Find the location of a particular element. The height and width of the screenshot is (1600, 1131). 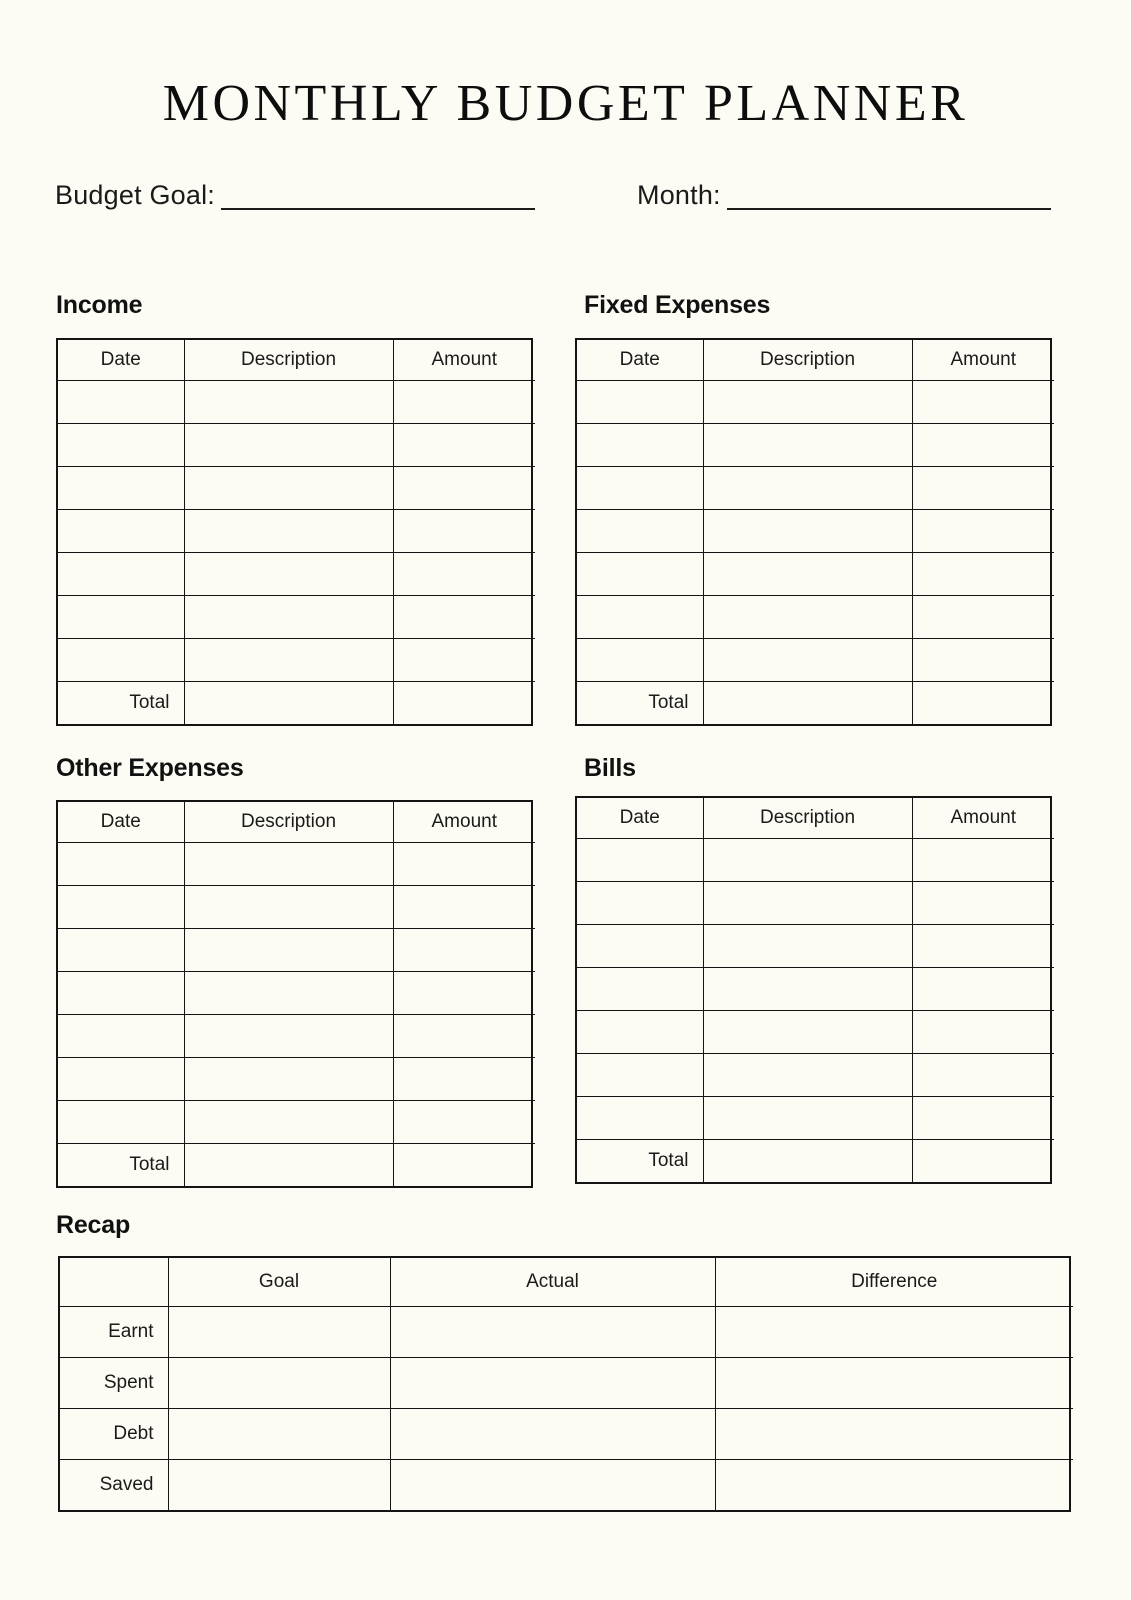

table-row: Earnt is located at coordinates (566, 1332).